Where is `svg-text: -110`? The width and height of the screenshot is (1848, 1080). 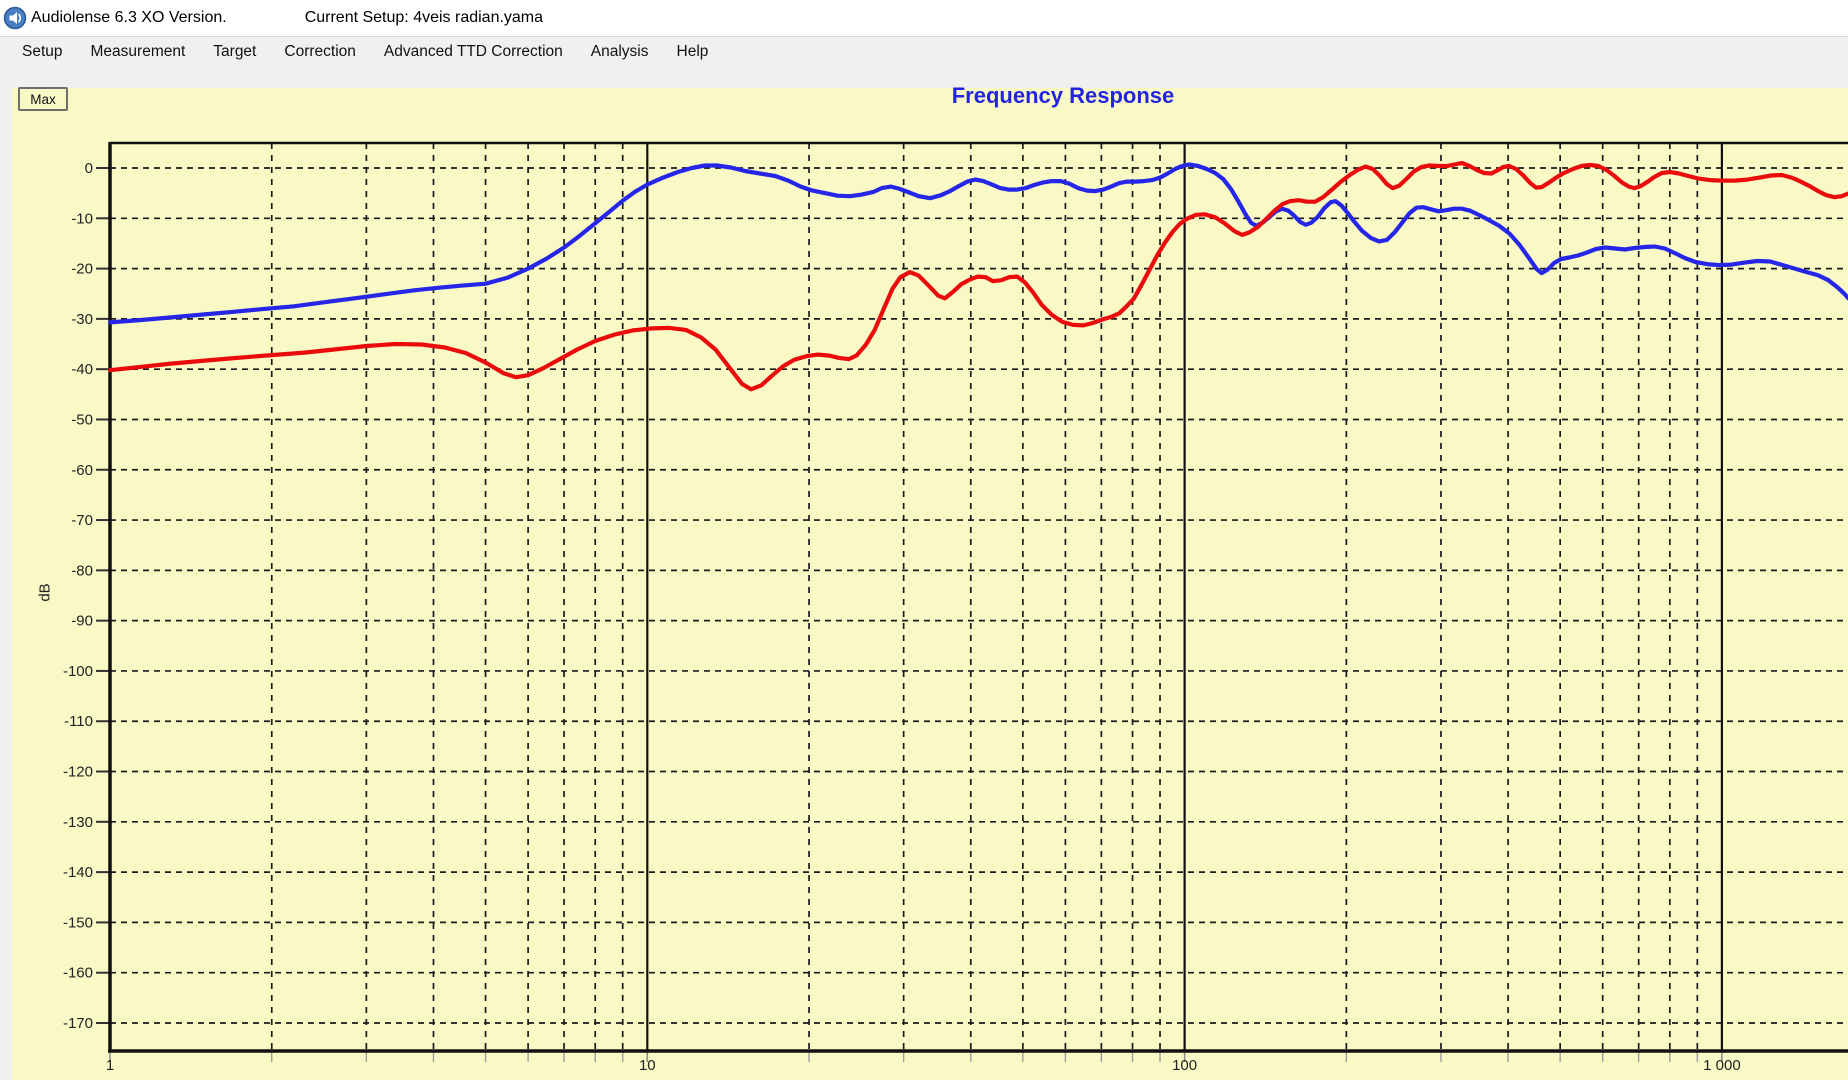
svg-text: -110 is located at coordinates (78, 721).